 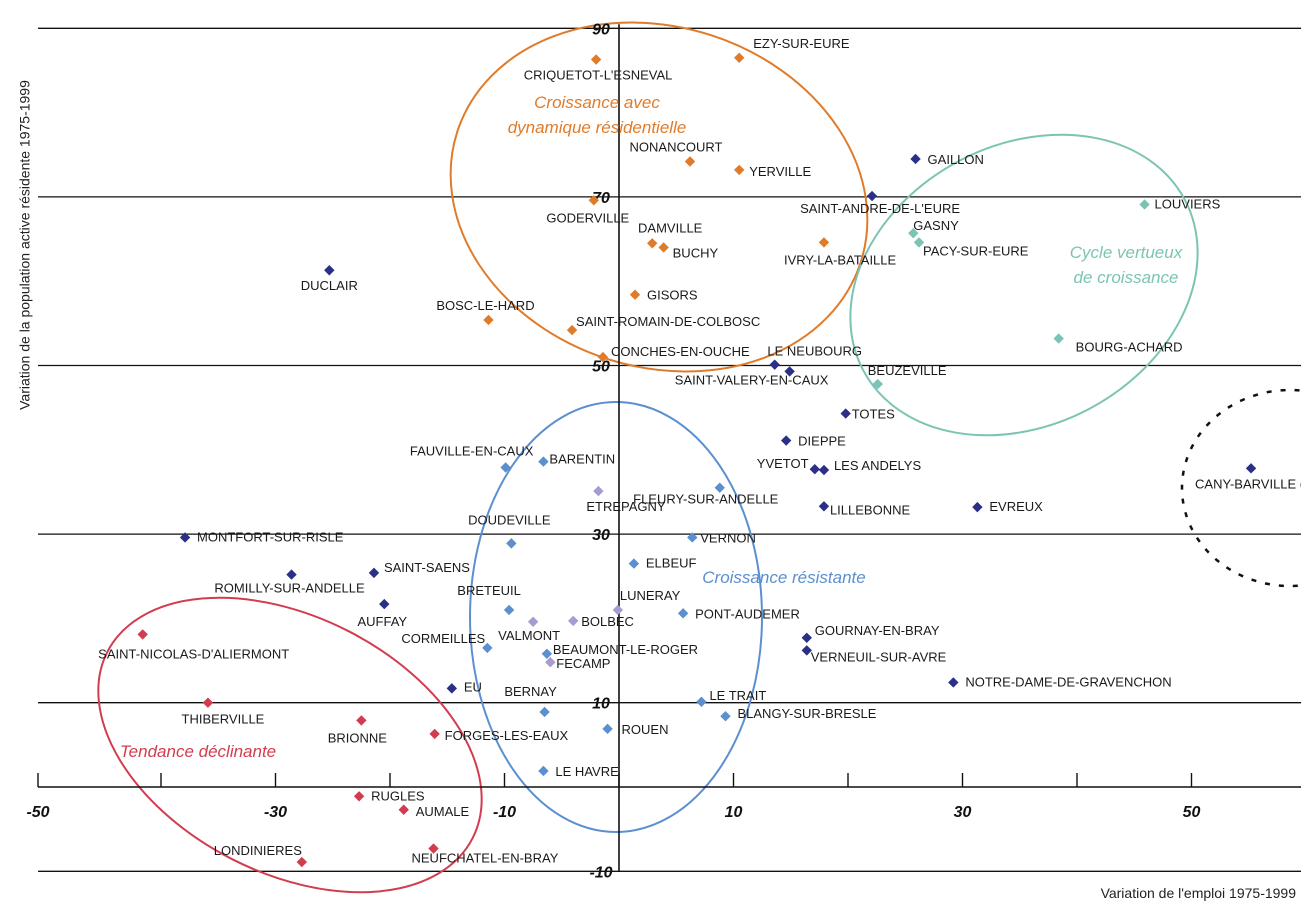 What do you see at coordinates (680, 351) in the screenshot?
I see `point-label-11: CONCHES-EN-OUCHE` at bounding box center [680, 351].